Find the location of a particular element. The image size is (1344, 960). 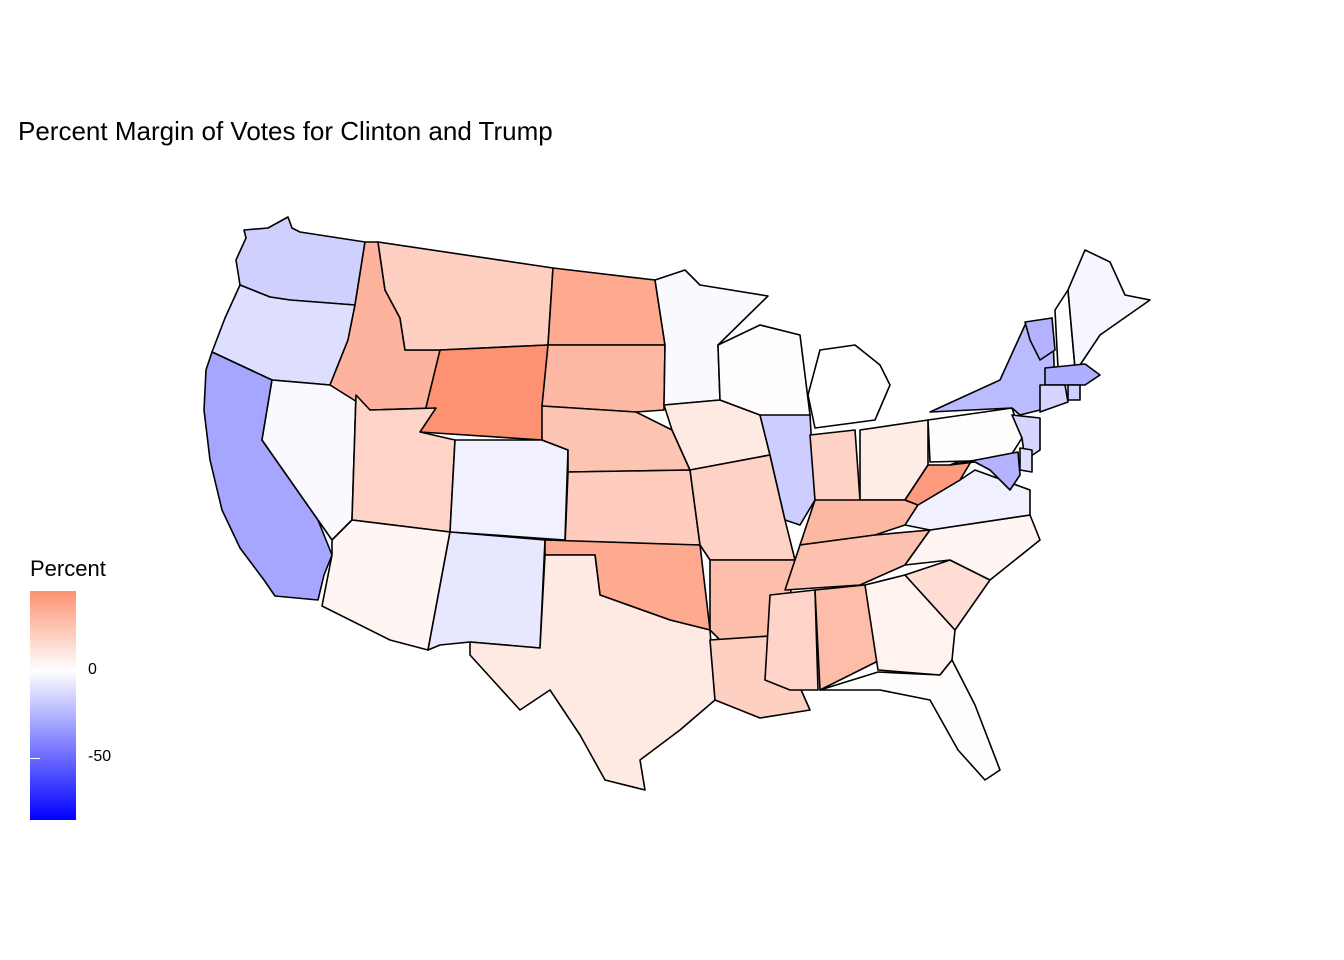

legend-title: Percent is located at coordinates (68, 568).